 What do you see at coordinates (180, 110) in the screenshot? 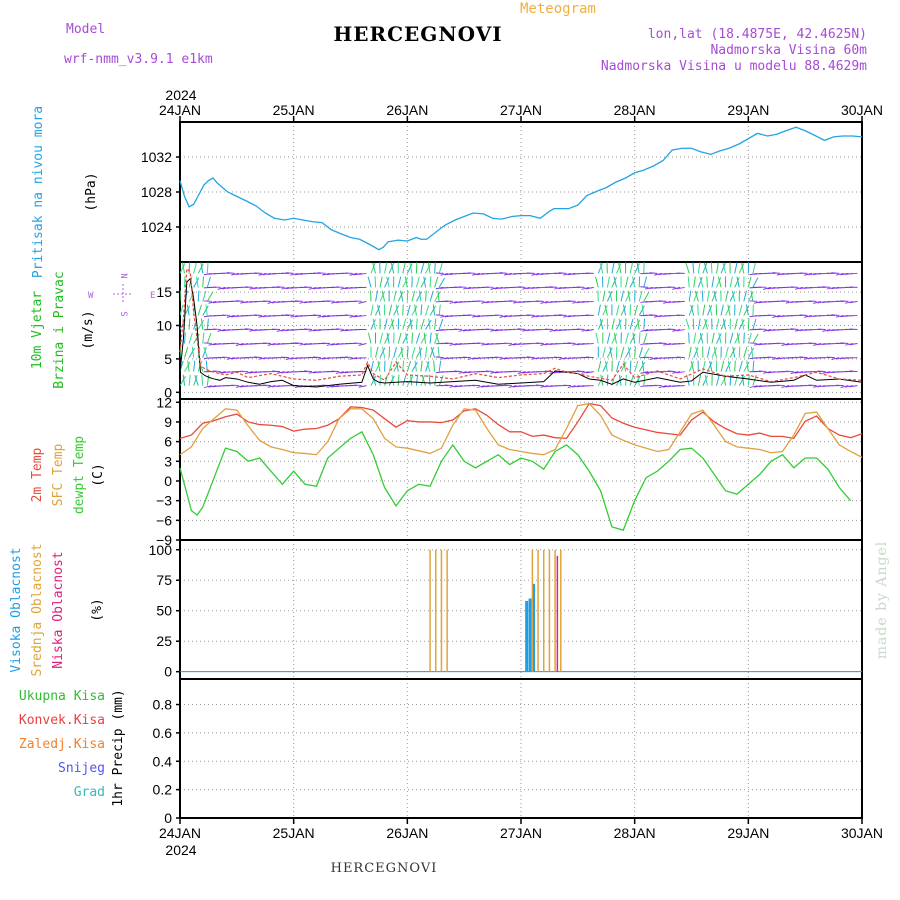
I see `x-tick-label-top: 24JAN` at bounding box center [180, 110].